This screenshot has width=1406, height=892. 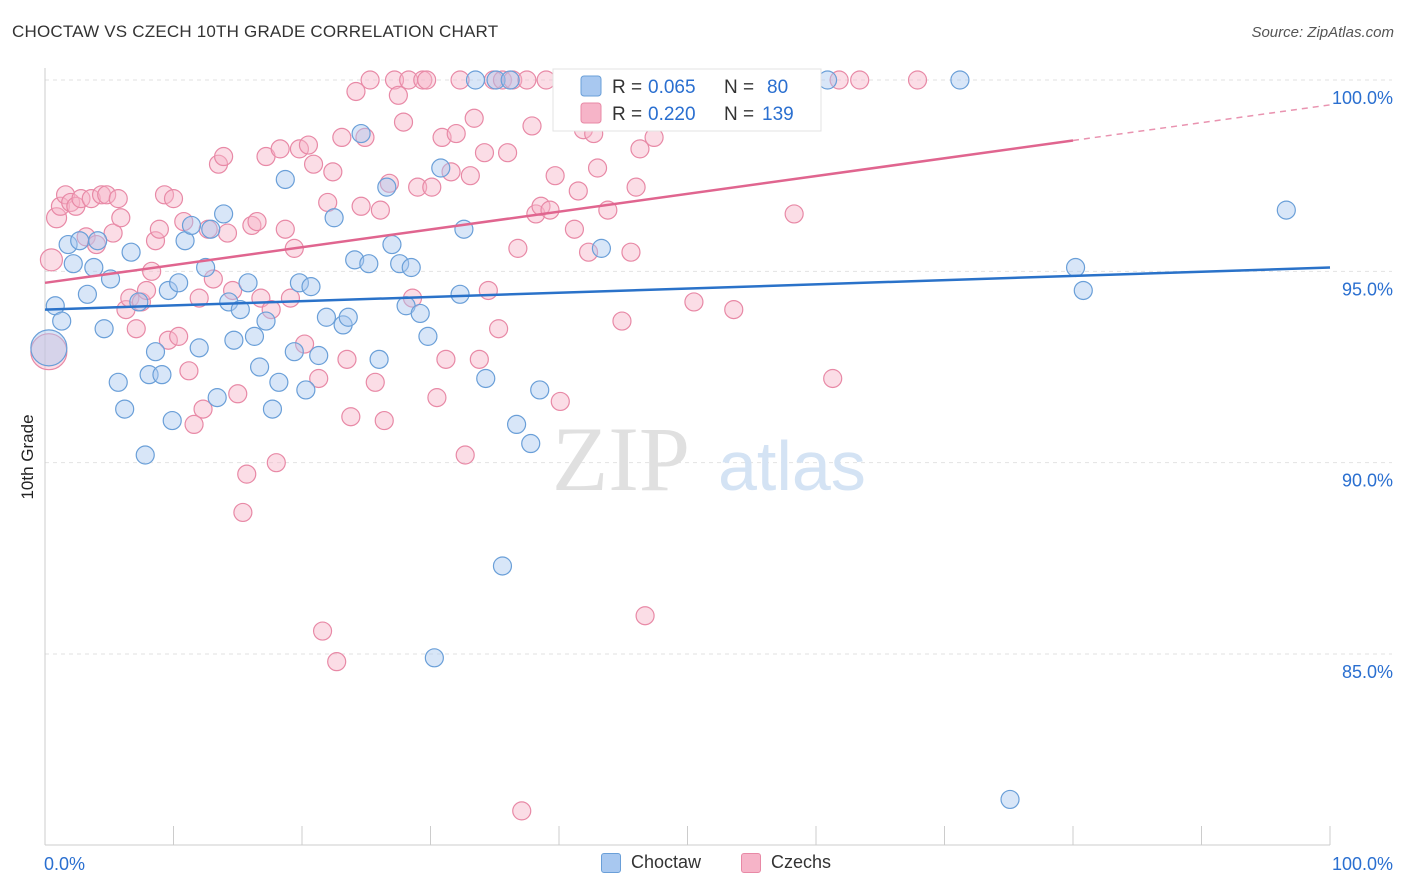 What do you see at coordinates (1367, 672) in the screenshot?
I see `y-tick-label: 85.0%` at bounding box center [1367, 672].